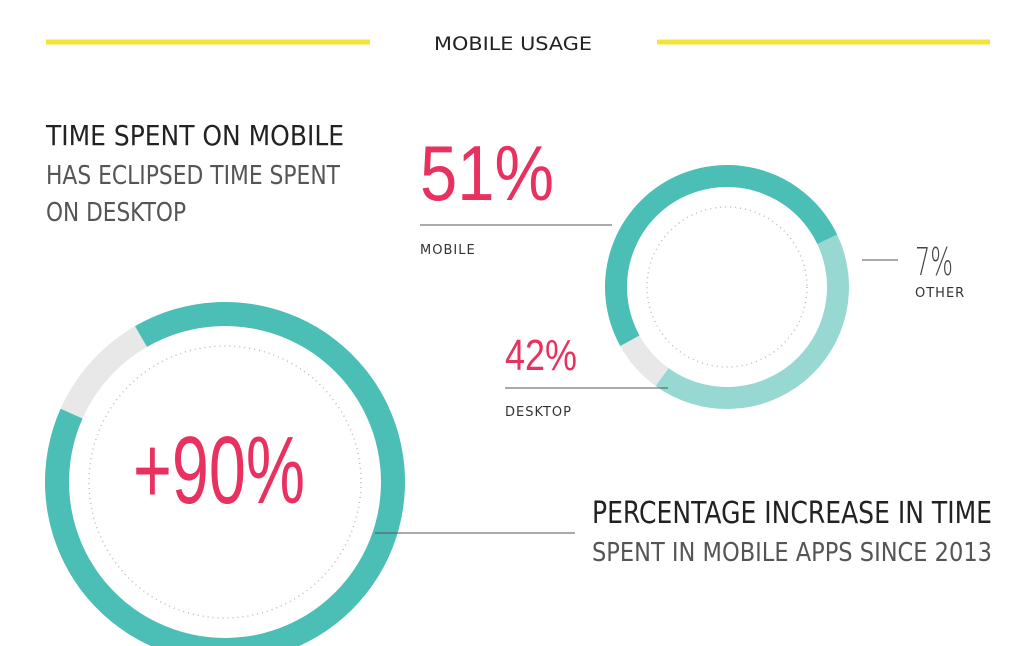  I want to click on chart-title: TIME SPENT ON MOBILE, so click(194, 135).